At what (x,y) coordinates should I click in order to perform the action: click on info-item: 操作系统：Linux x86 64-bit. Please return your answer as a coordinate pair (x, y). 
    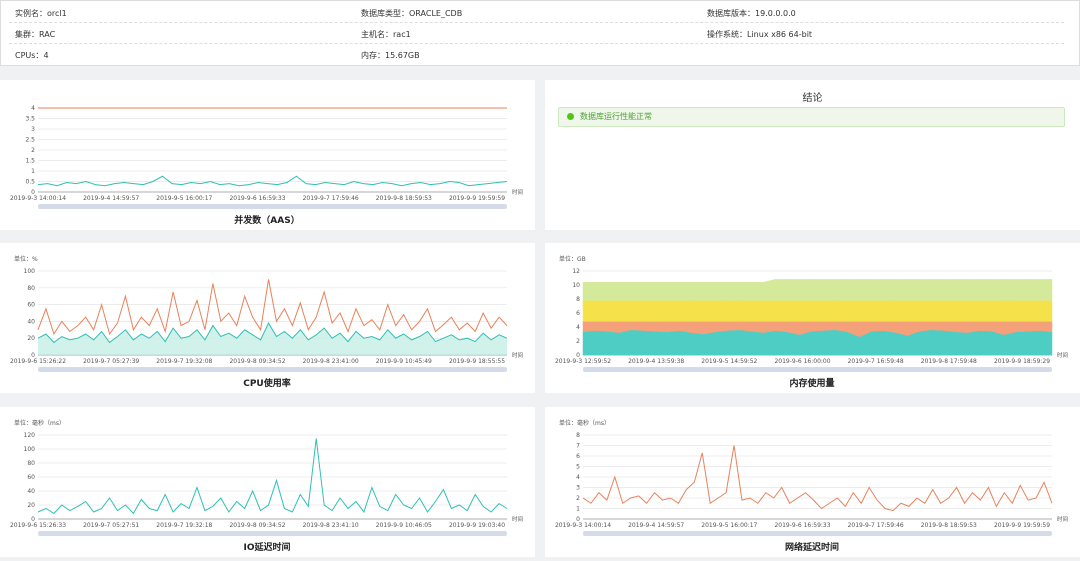
    Looking at the image, I should click on (759, 34).